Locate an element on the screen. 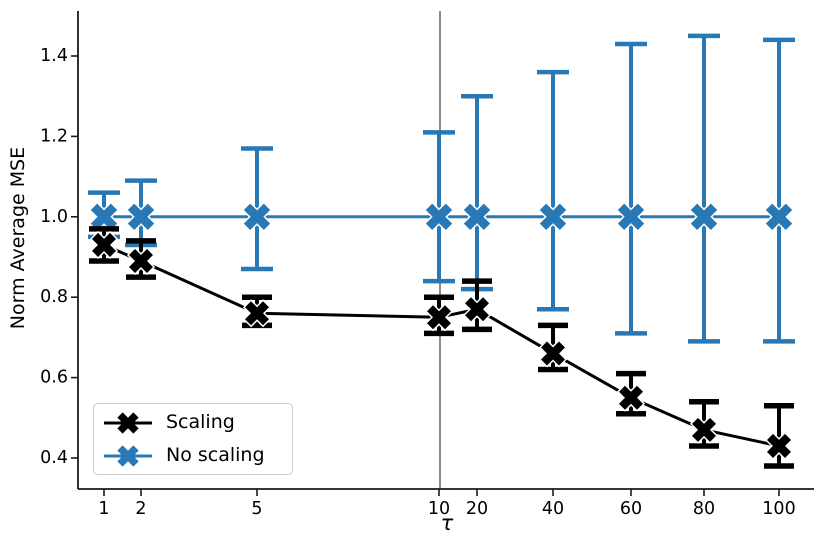 The width and height of the screenshot is (814, 543). legend-item-no-scaling: No scaling is located at coordinates (193, 456).